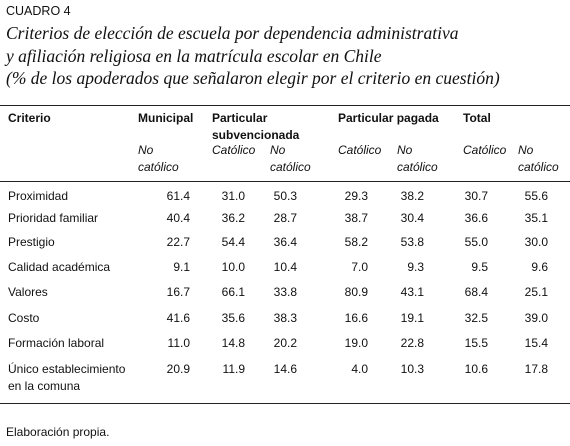 Image resolution: width=570 pixels, height=446 pixels. What do you see at coordinates (38, 196) in the screenshot?
I see `row-label: Proximidad` at bounding box center [38, 196].